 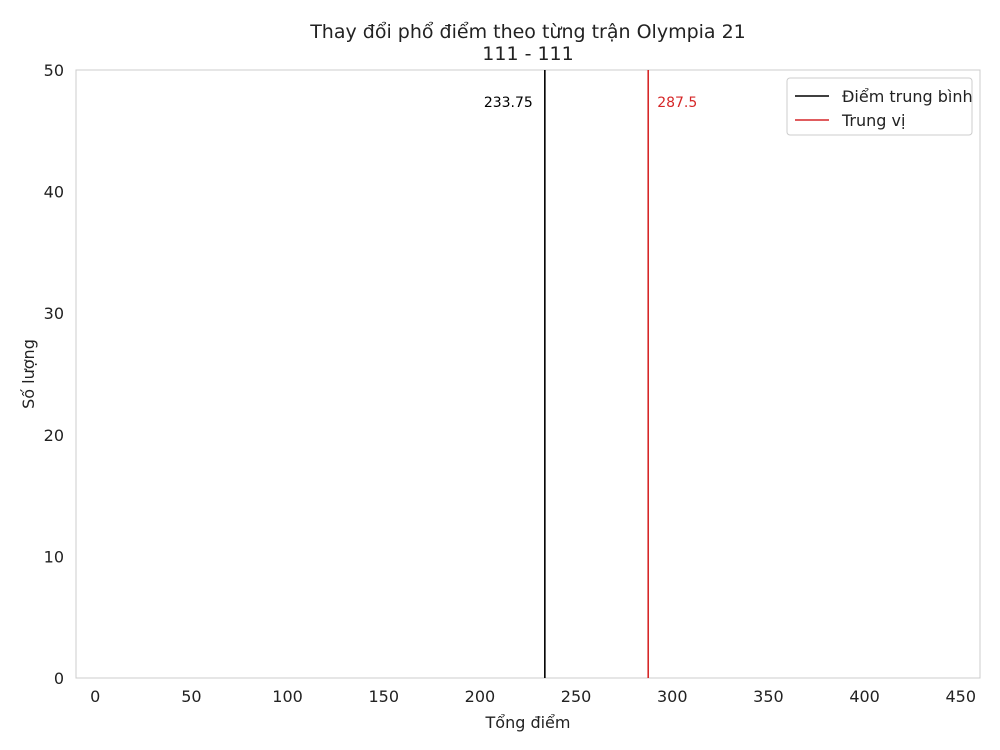 I want to click on median-value-label: 287.5, so click(x=677, y=103).